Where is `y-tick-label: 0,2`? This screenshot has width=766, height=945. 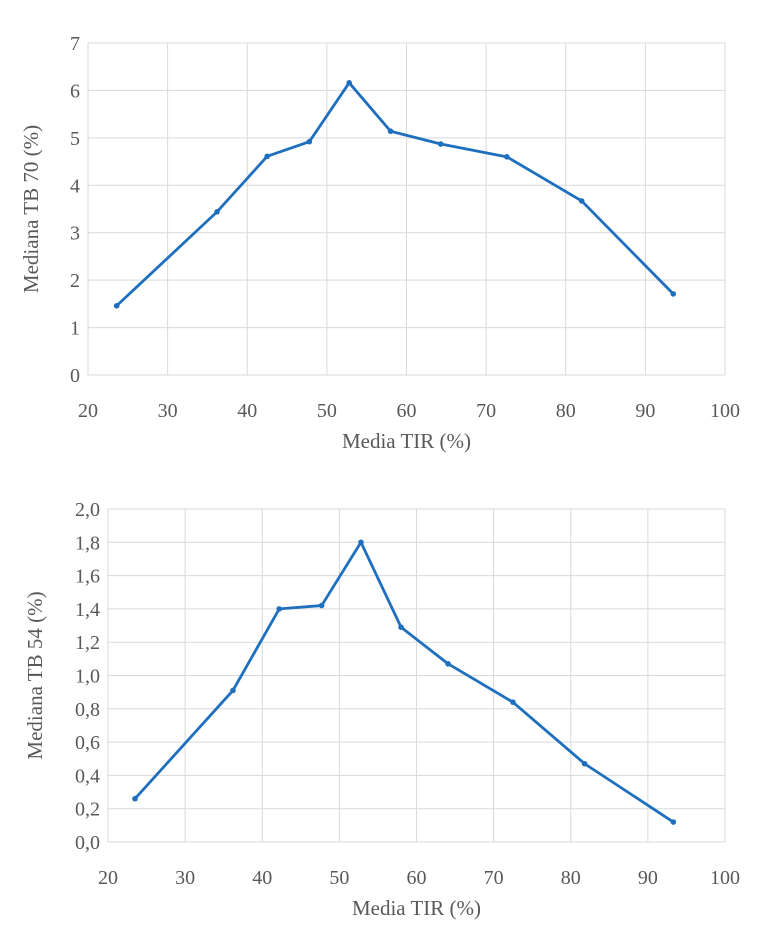 y-tick-label: 0,2 is located at coordinates (87, 810).